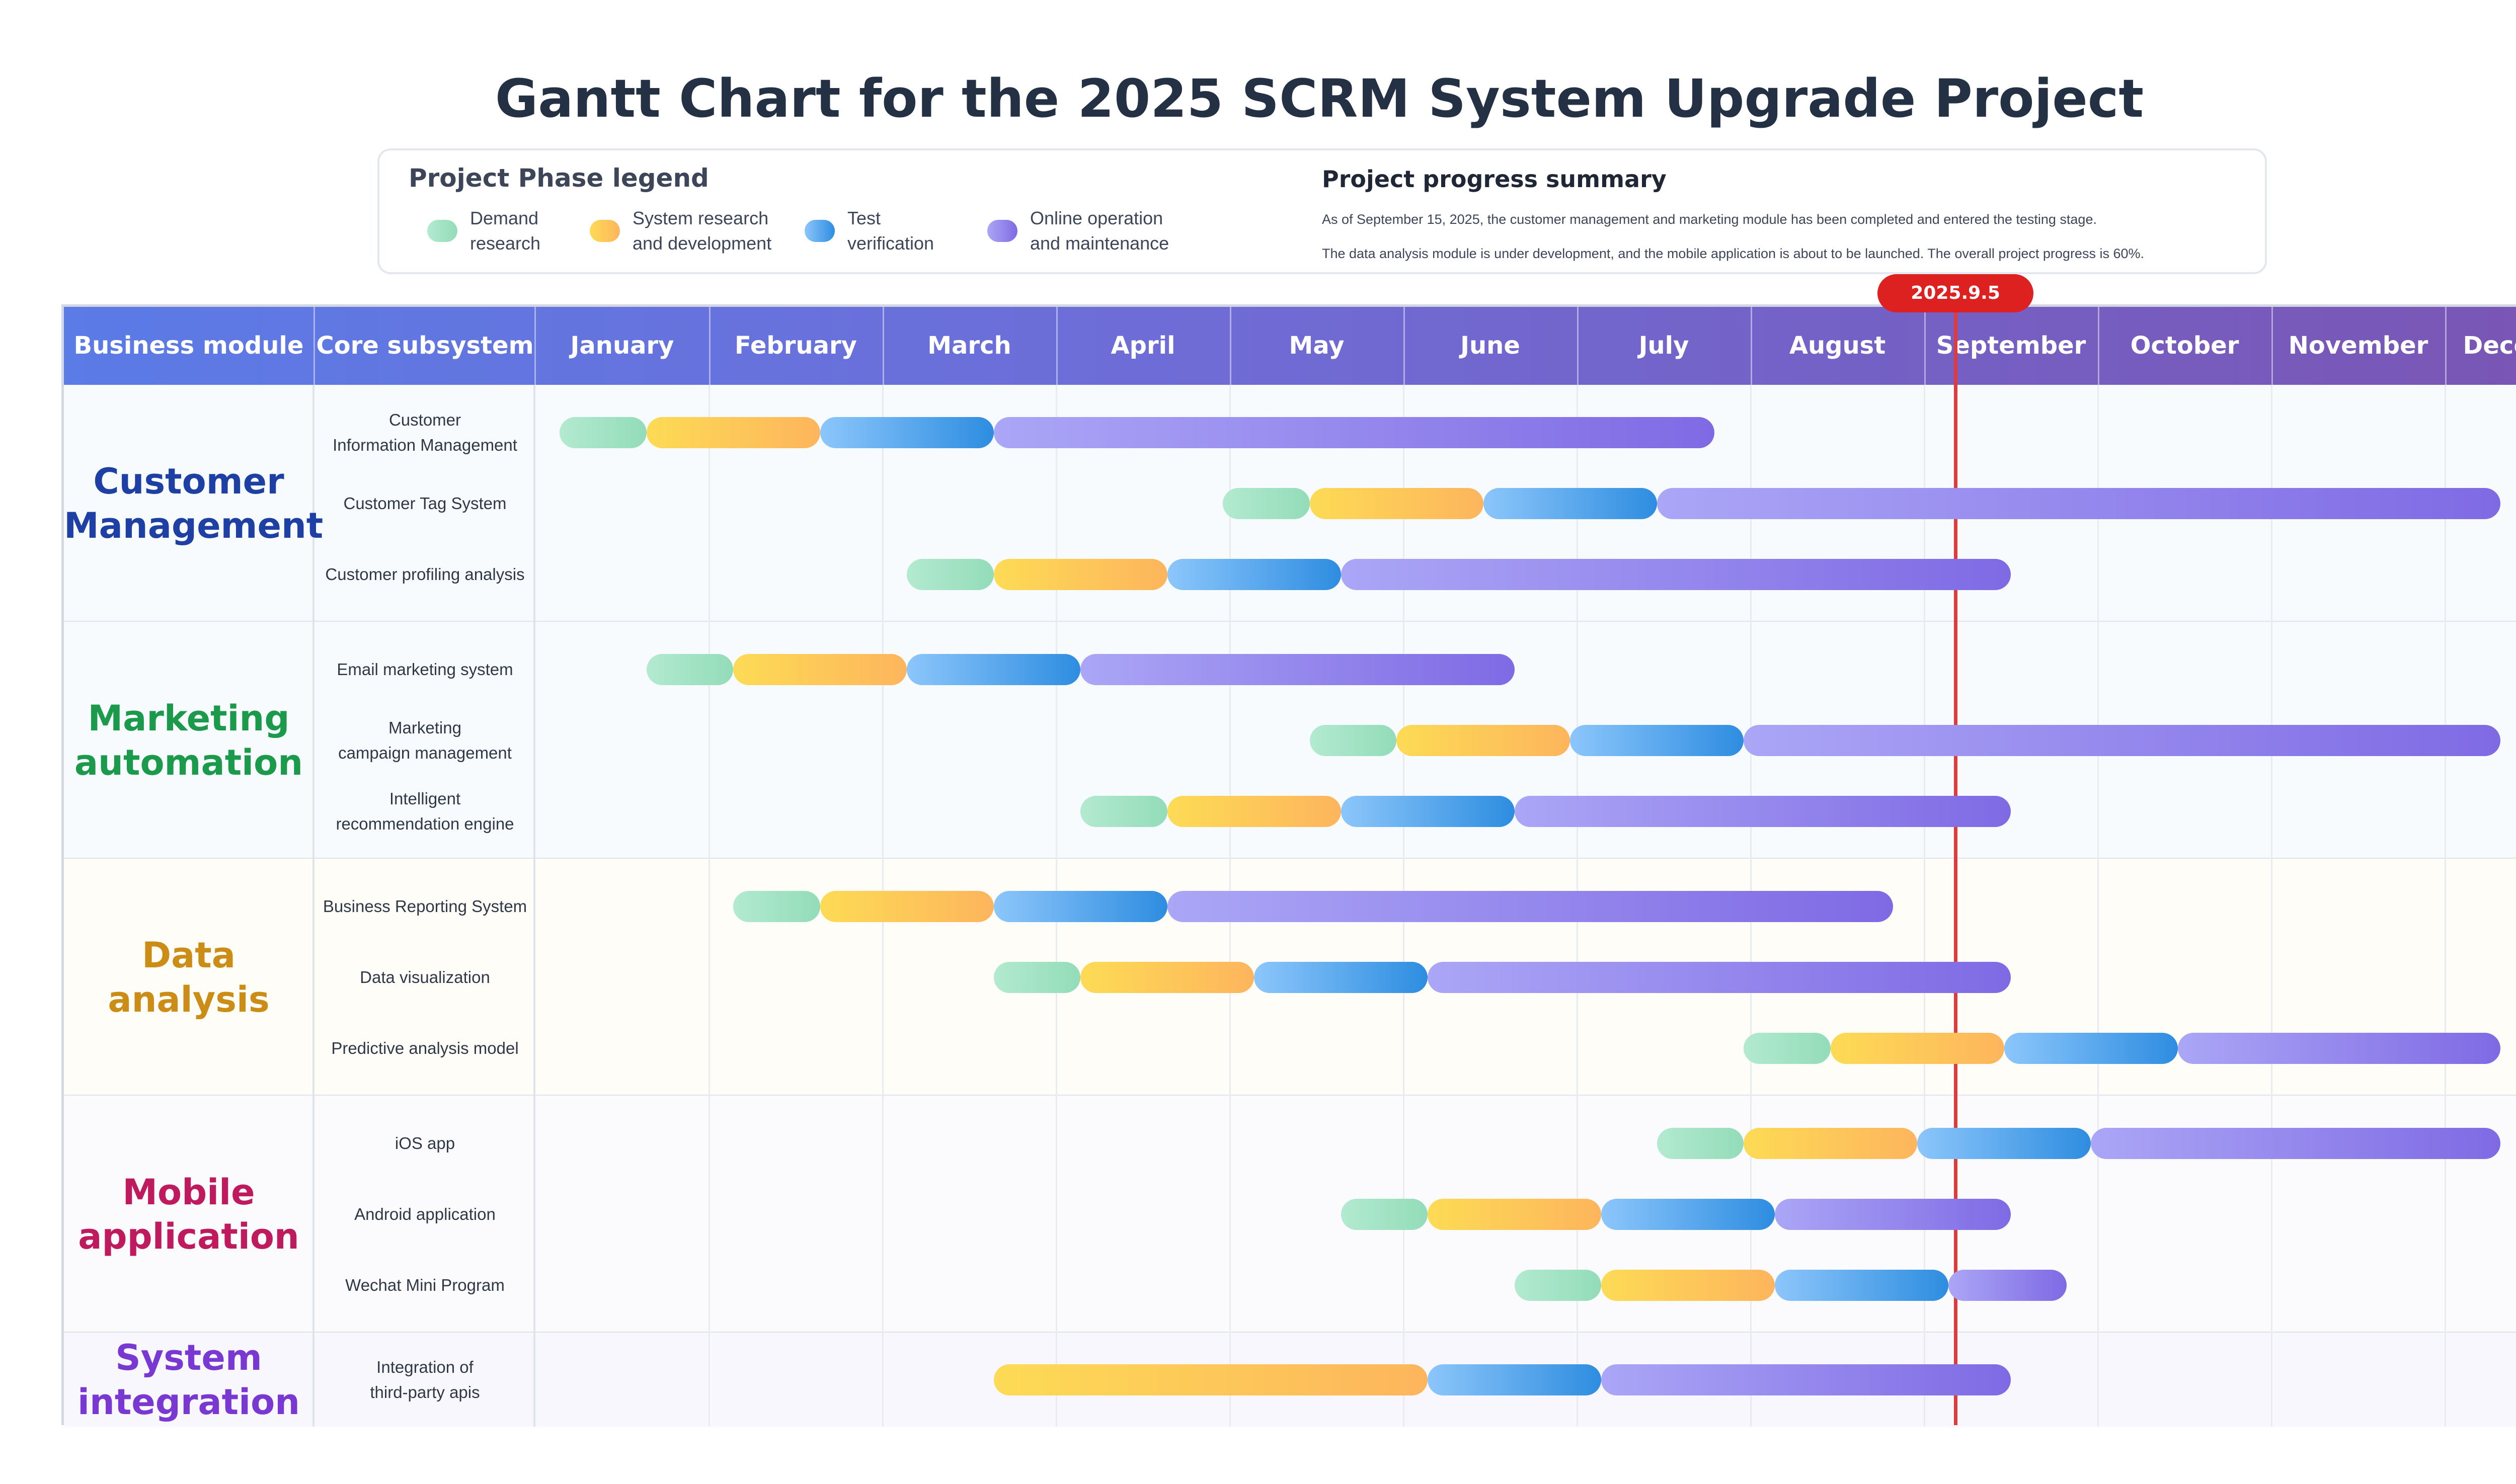 This screenshot has height=1484, width=2516. What do you see at coordinates (188, 1380) in the screenshot?
I see `module-label: System integration` at bounding box center [188, 1380].